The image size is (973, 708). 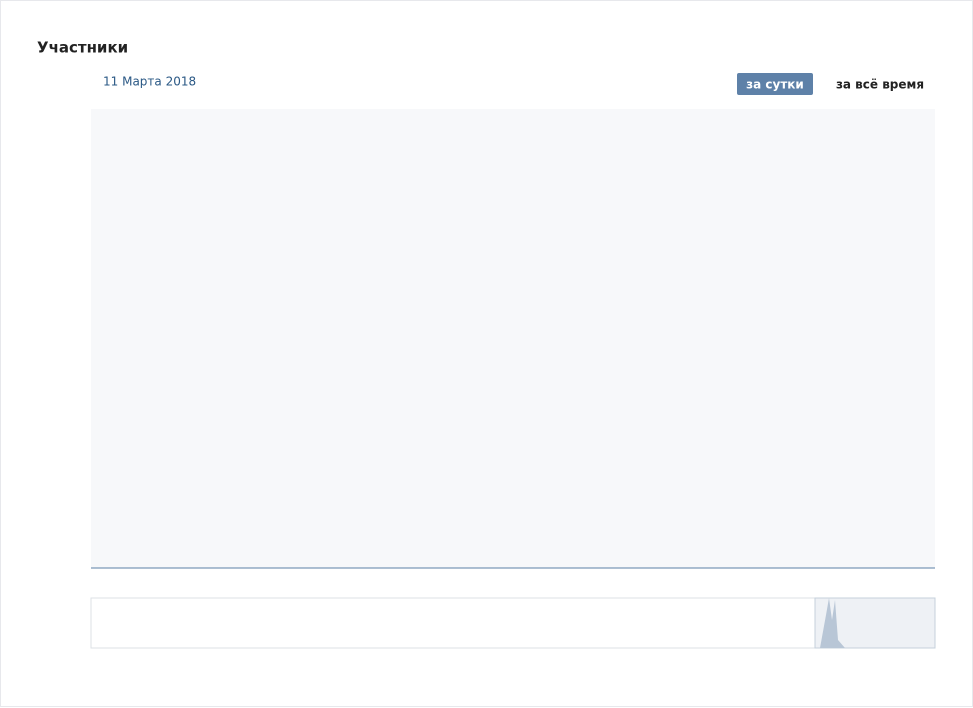 I want to click on period-button, so click(x=775, y=84).